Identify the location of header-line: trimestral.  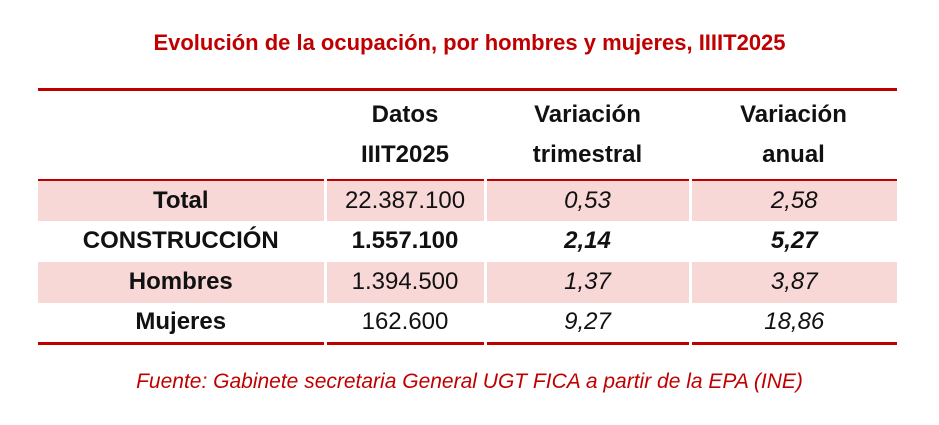
(587, 154).